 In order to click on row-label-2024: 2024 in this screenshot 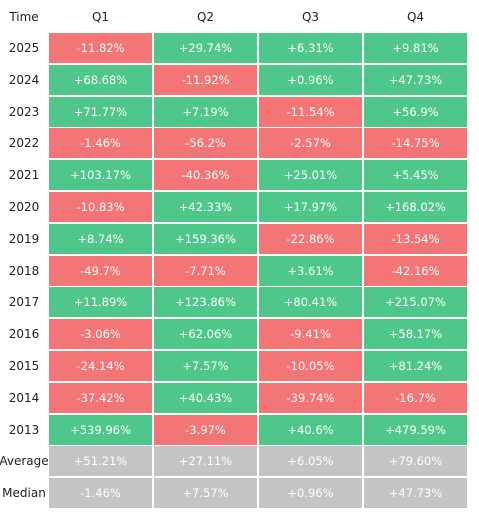, I will do `click(24, 79)`.